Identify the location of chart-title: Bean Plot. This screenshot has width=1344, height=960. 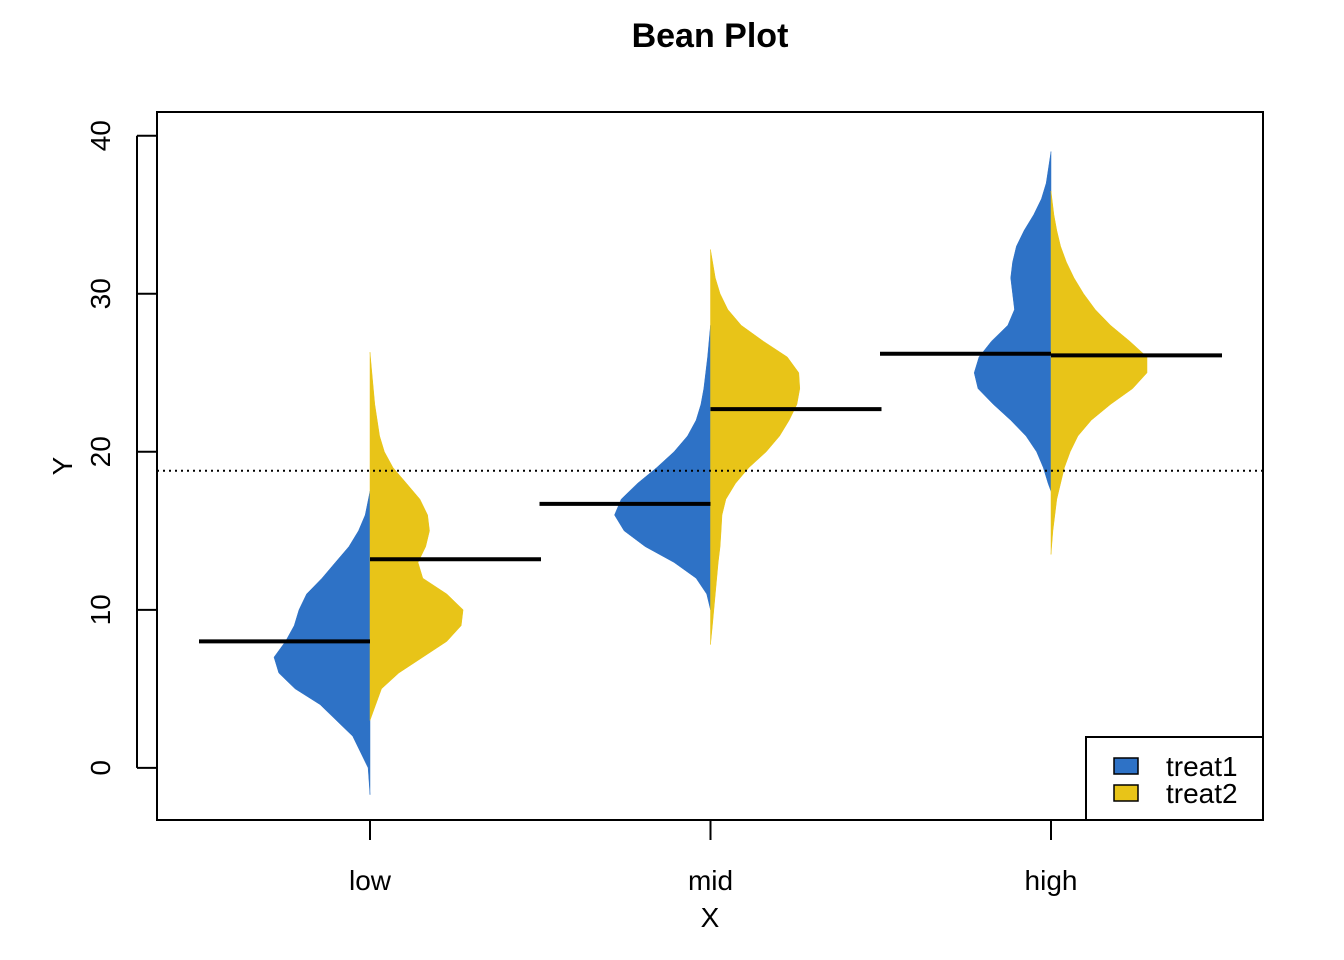
(710, 36).